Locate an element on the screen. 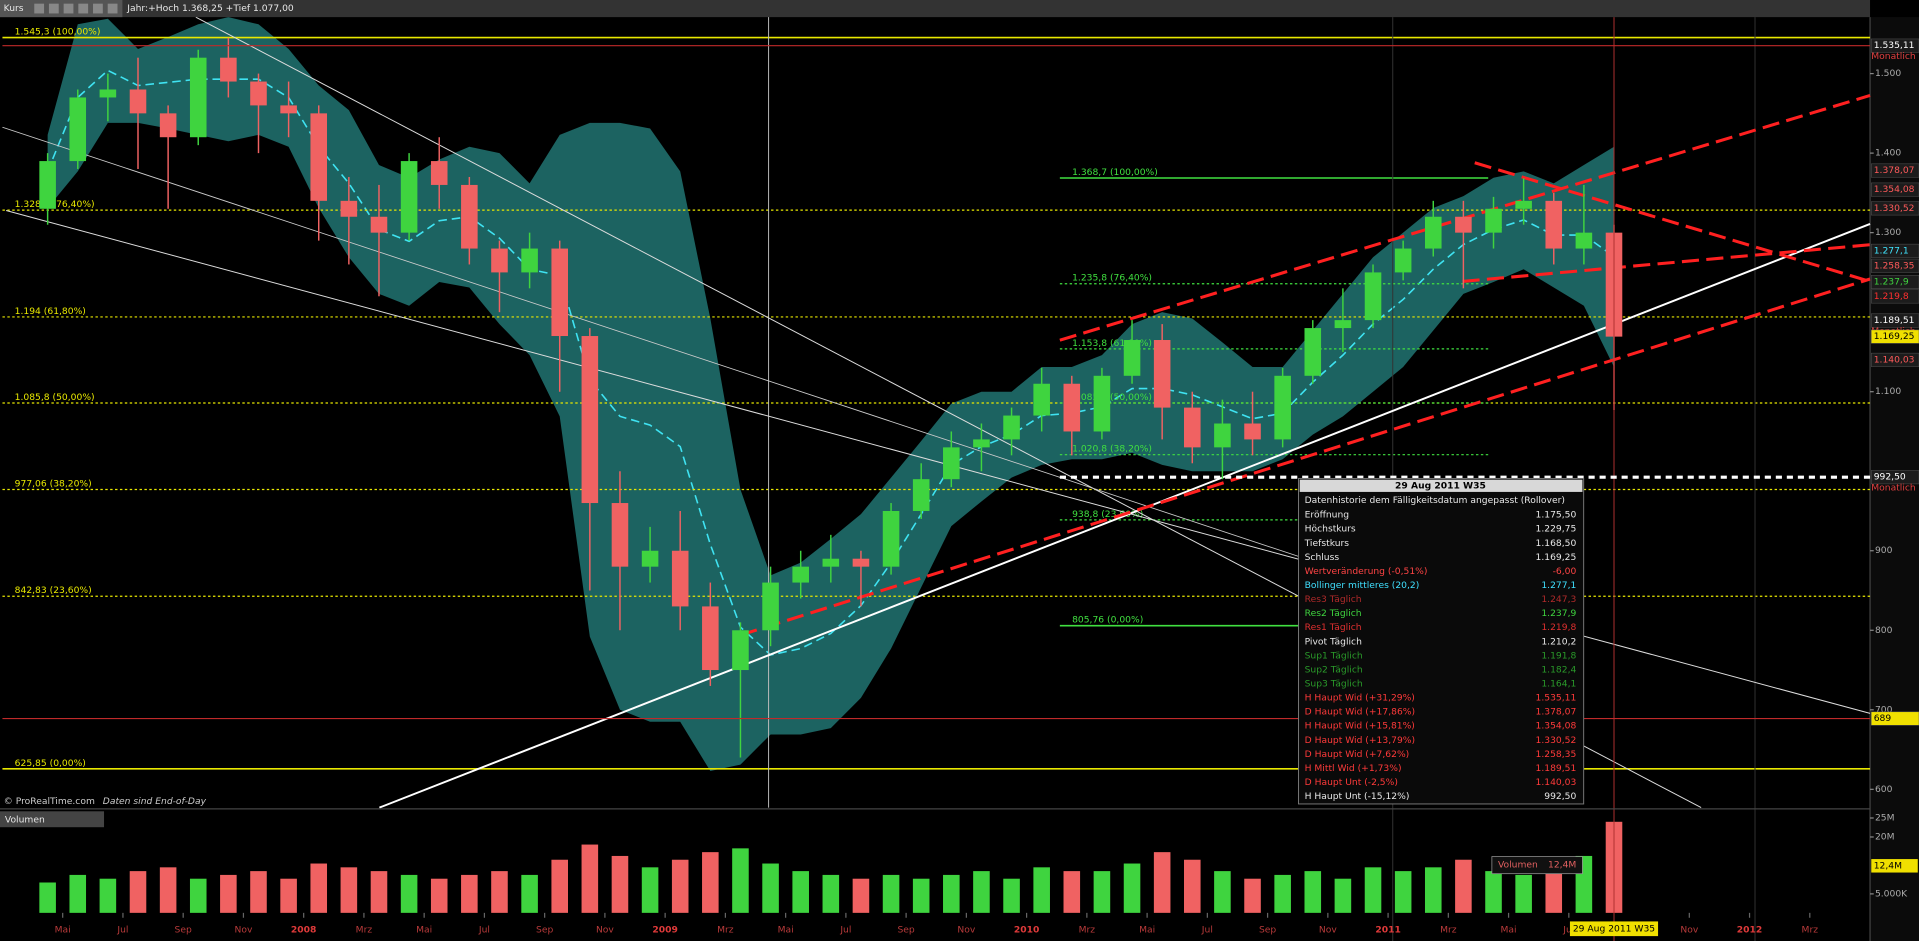 The image size is (1919, 941). tooltip-row-label: Sup2 Täglich is located at coordinates (1334, 669).